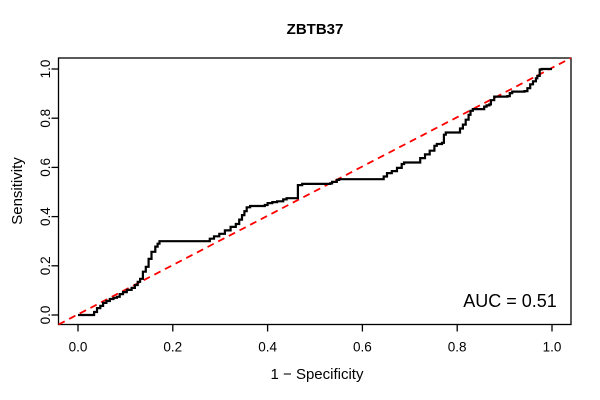  Describe the element at coordinates (45, 69) in the screenshot. I see `y-tick-label: 1.0` at that location.